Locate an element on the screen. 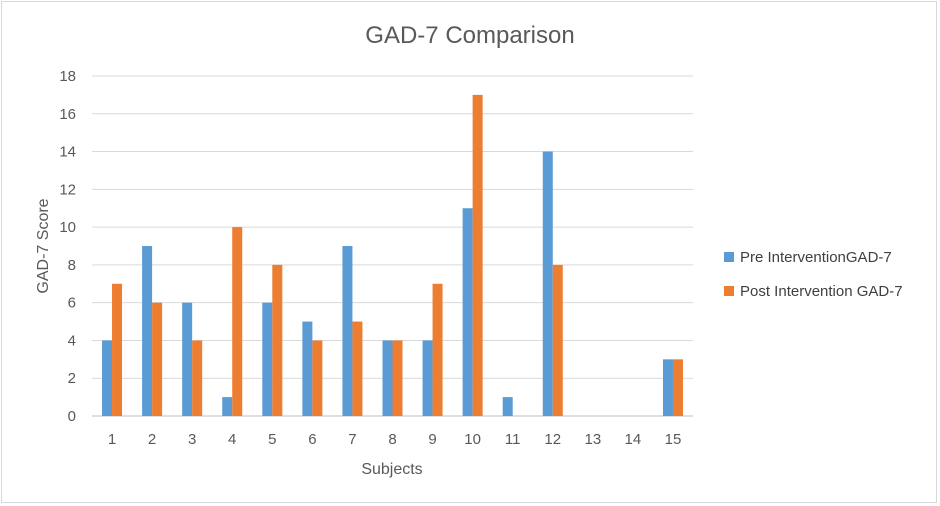 The width and height of the screenshot is (940, 506). x-tick-label: 5 is located at coordinates (272, 439).